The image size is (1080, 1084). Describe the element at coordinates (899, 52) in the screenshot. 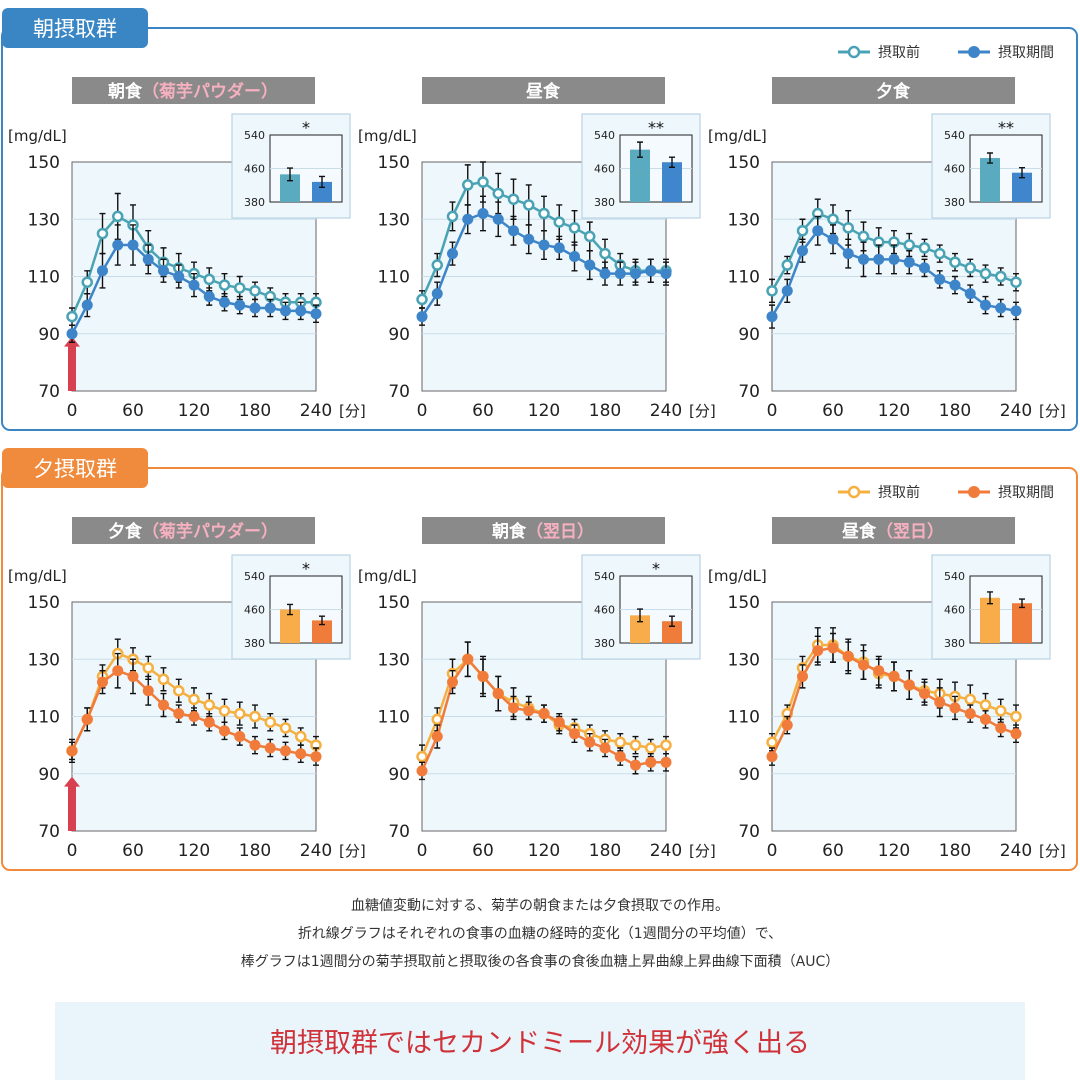

I see `legend-label-before: 摂取前` at that location.